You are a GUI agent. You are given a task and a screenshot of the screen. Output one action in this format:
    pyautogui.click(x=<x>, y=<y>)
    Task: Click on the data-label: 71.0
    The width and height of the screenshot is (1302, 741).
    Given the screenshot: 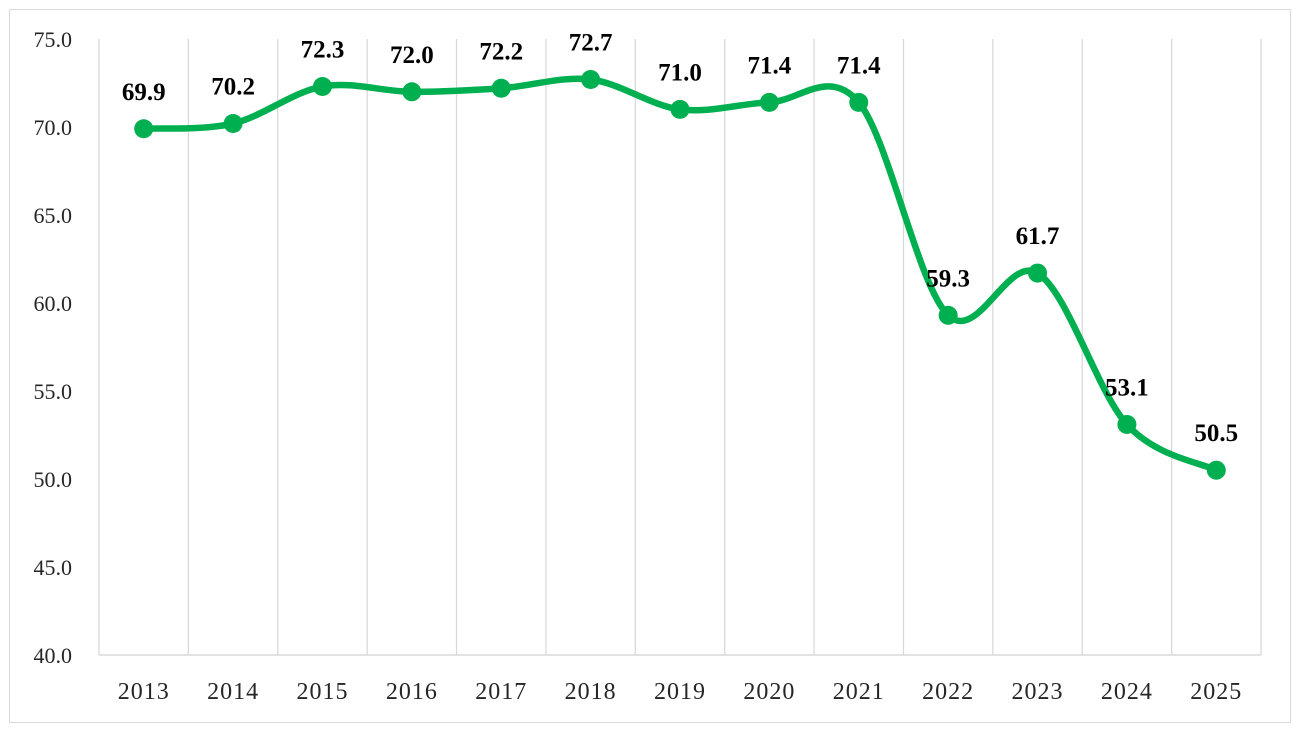 What is the action you would take?
    pyautogui.click(x=680, y=72)
    